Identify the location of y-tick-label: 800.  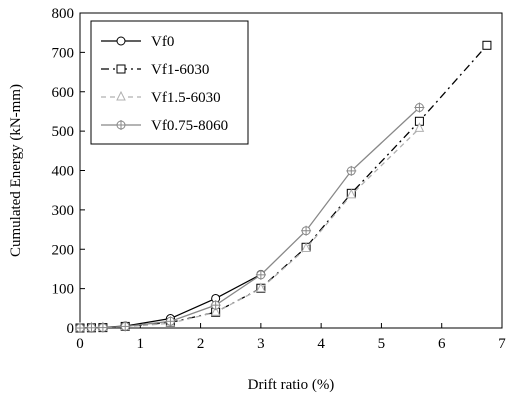
(63, 14).